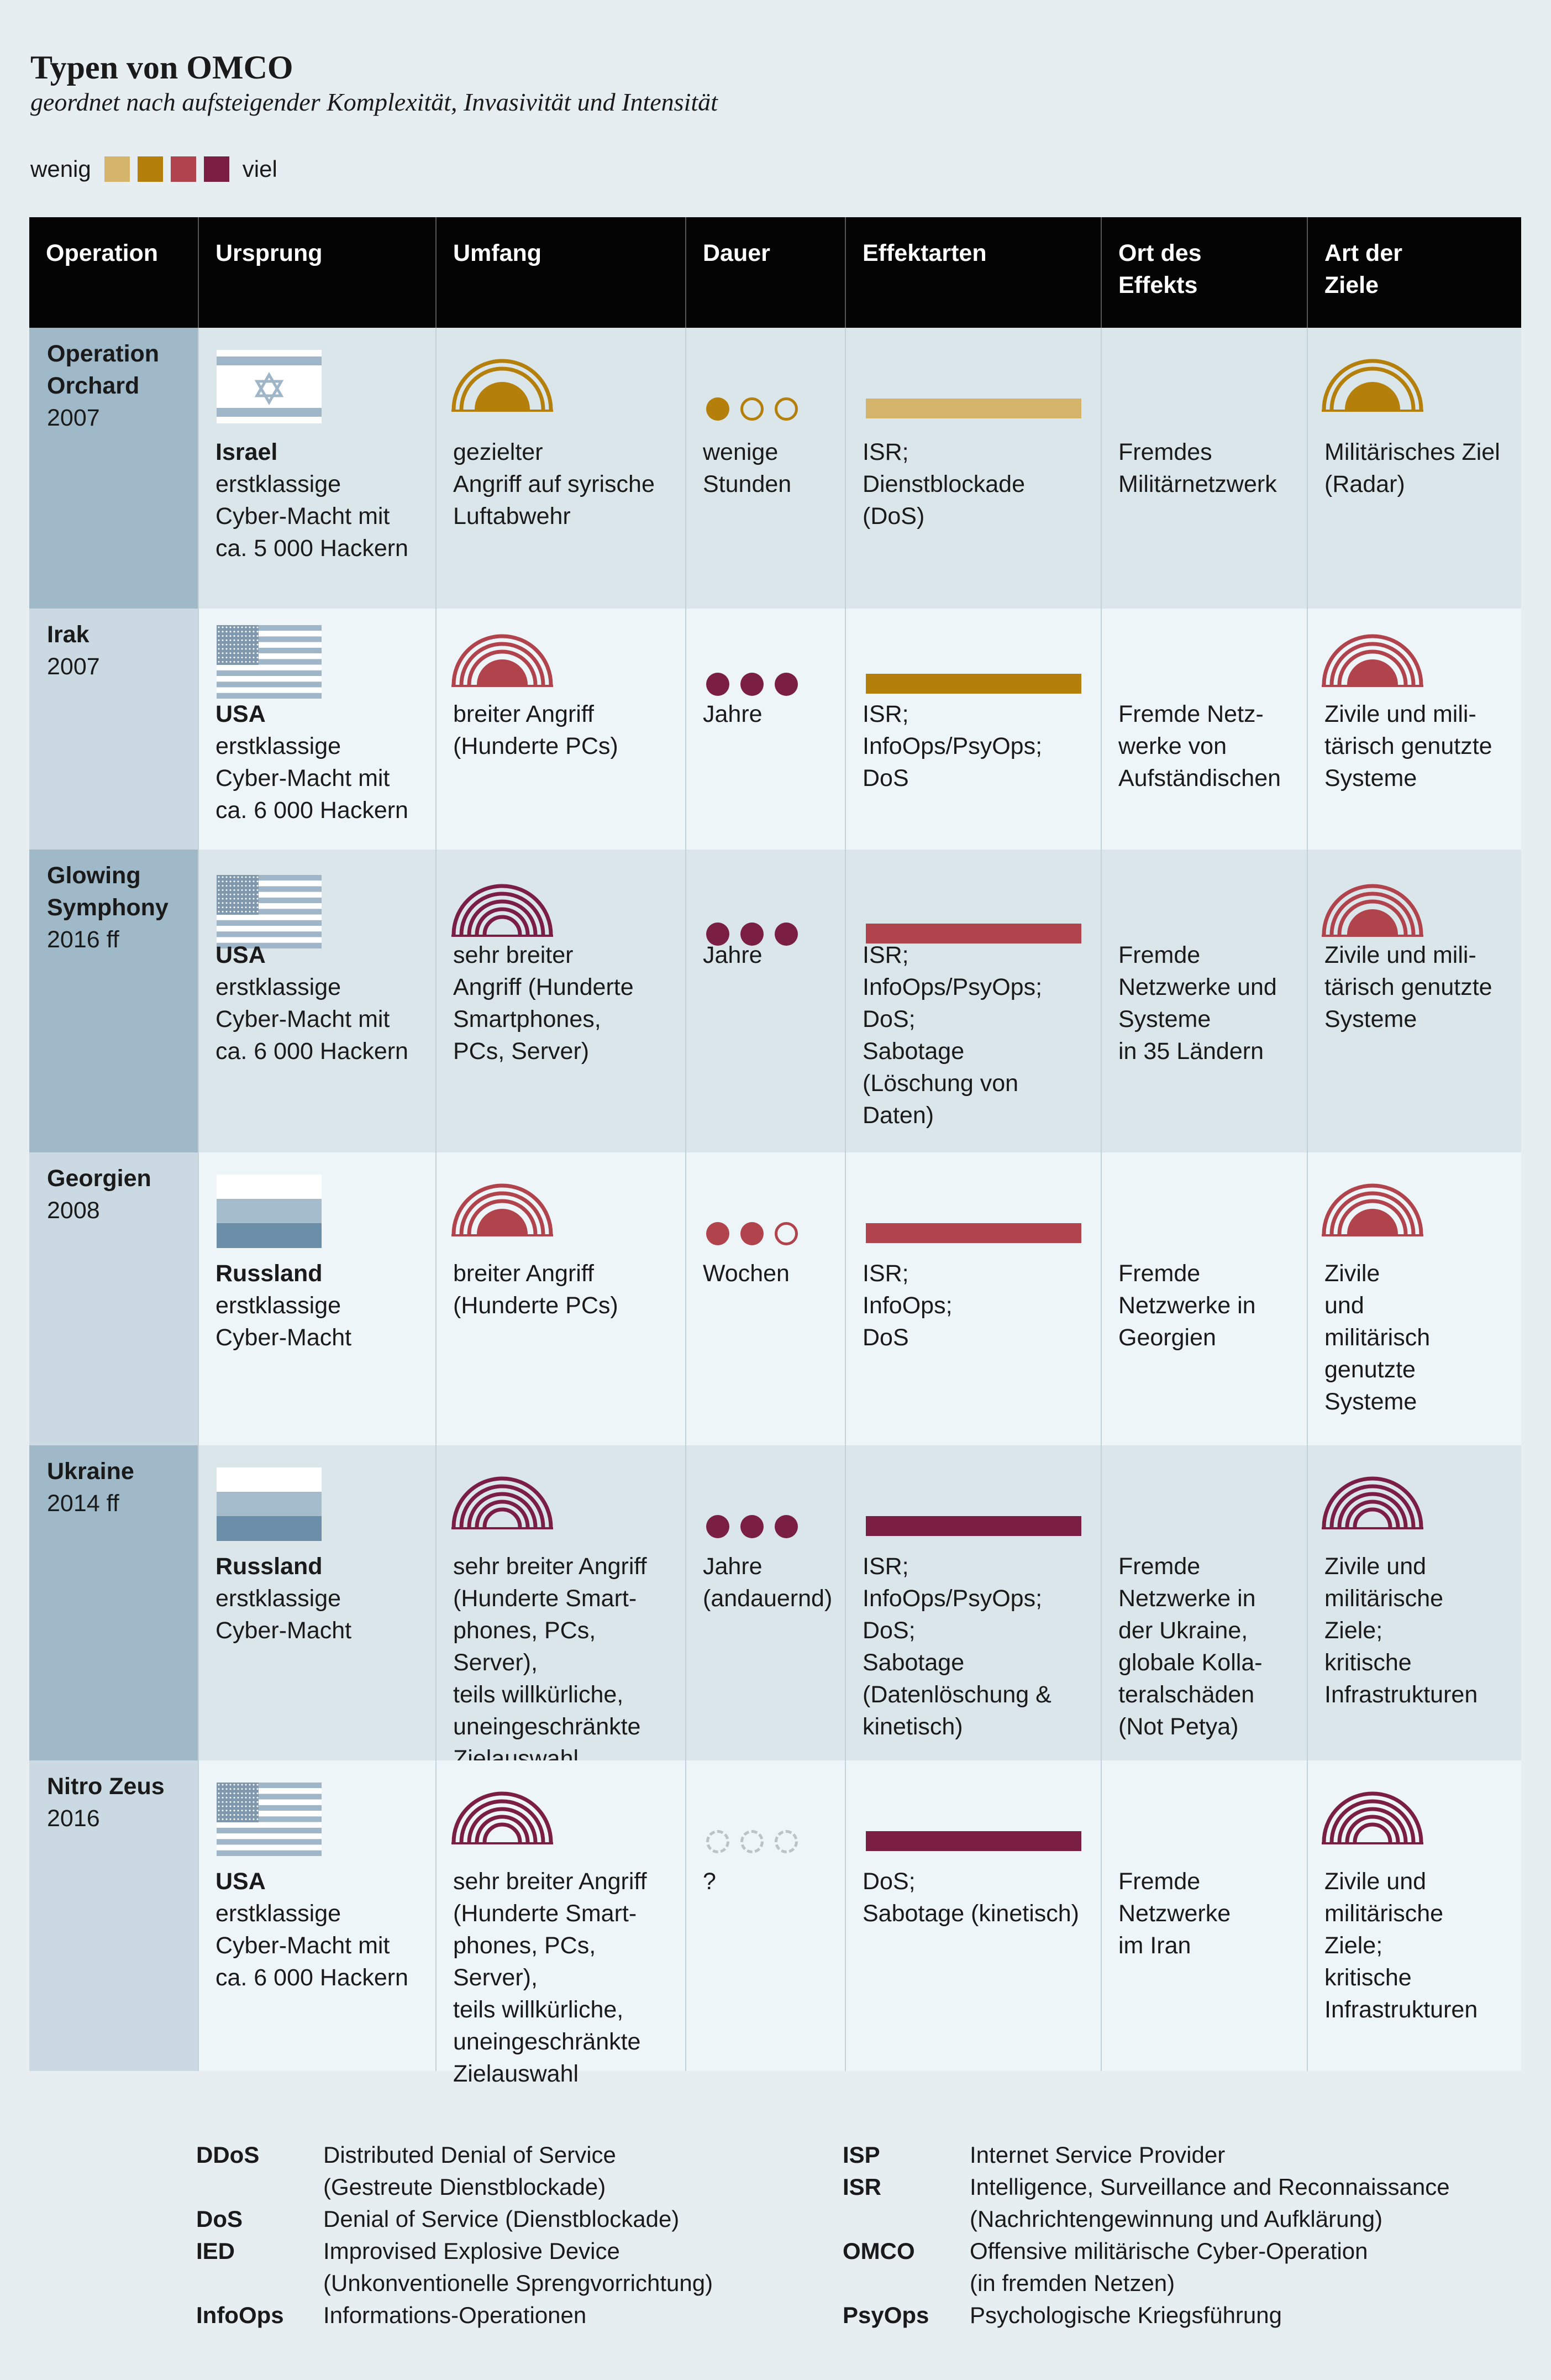  Describe the element at coordinates (269, 1211) in the screenshot. I see `flag-russia-icon` at that location.